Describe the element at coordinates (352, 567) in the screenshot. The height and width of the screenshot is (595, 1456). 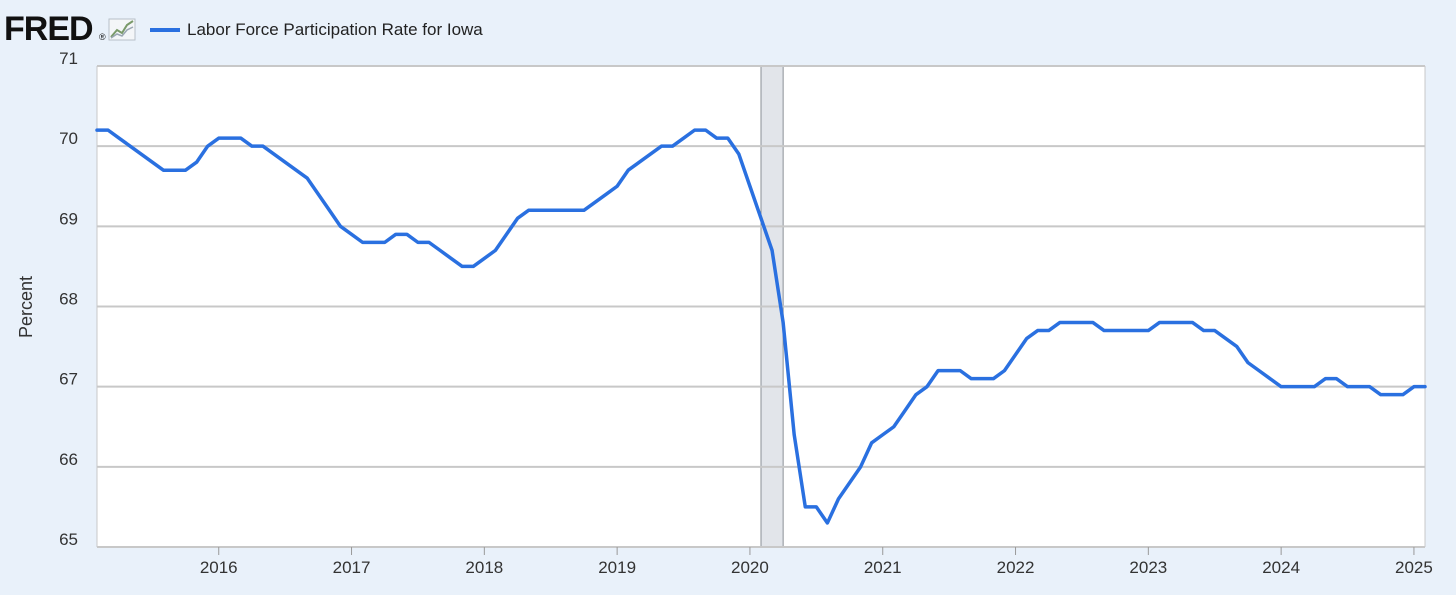
I see `x-tick-label: 2017` at that location.